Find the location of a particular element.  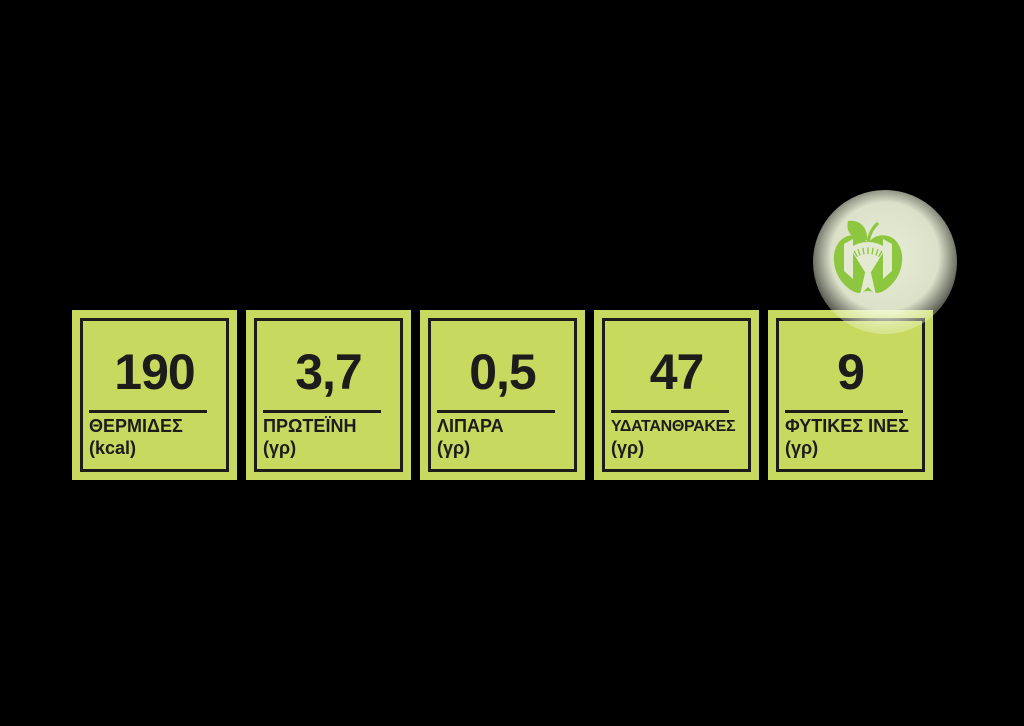

nutrition-label: ΛΙΠΑΡΑ is located at coordinates (470, 426).